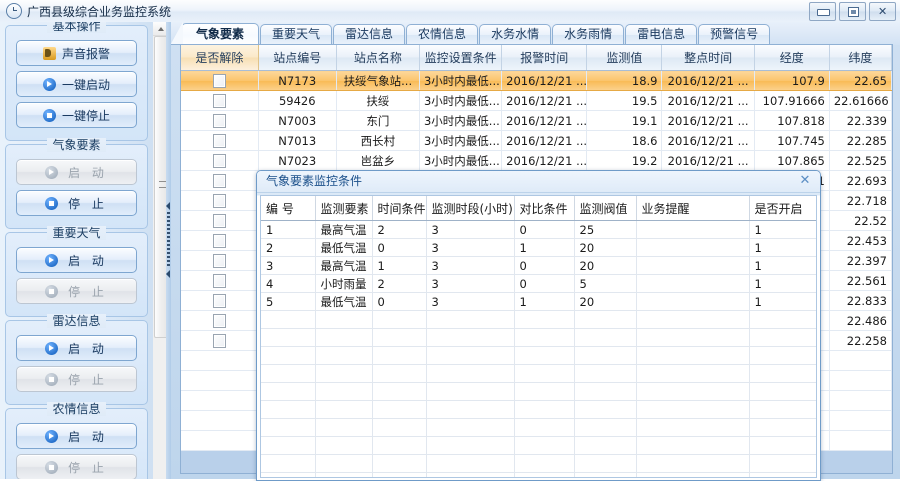 This screenshot has width=900, height=481. What do you see at coordinates (860, 240) in the screenshot?
I see `cell-lat: 22.453` at bounding box center [860, 240].